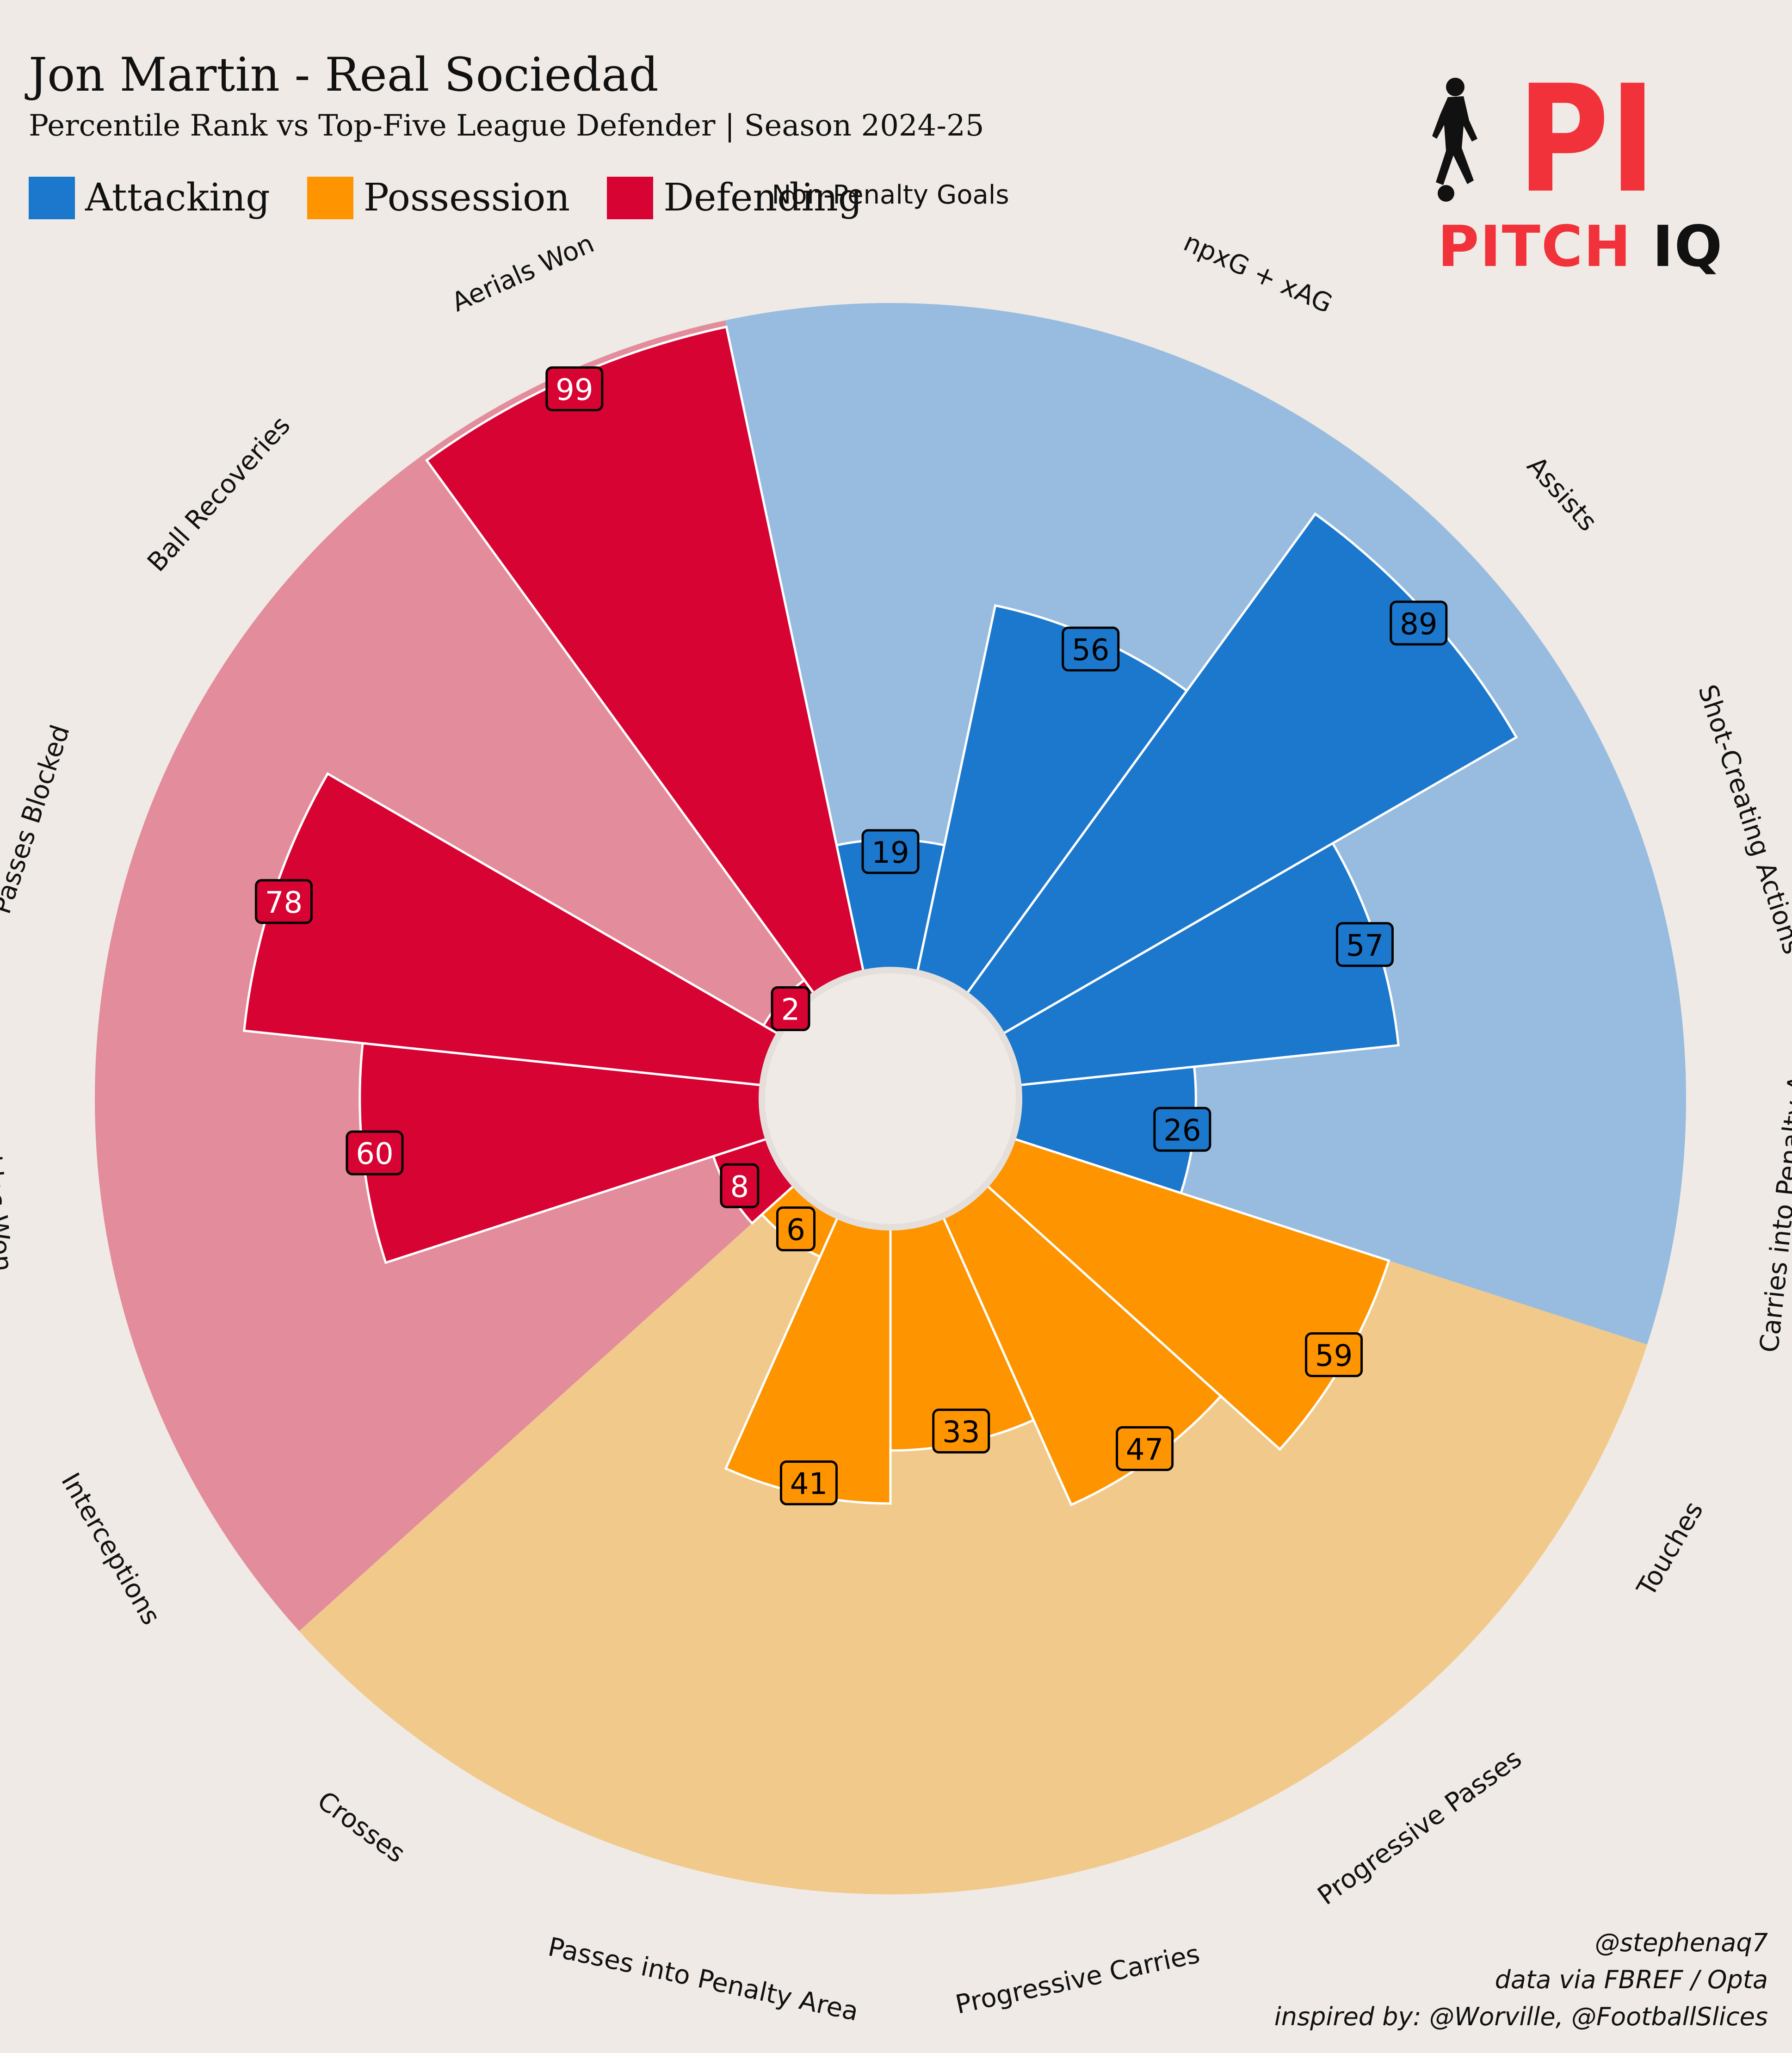 The height and width of the screenshot is (2053, 1792). I want to click on center-hub, so click(891, 1099).